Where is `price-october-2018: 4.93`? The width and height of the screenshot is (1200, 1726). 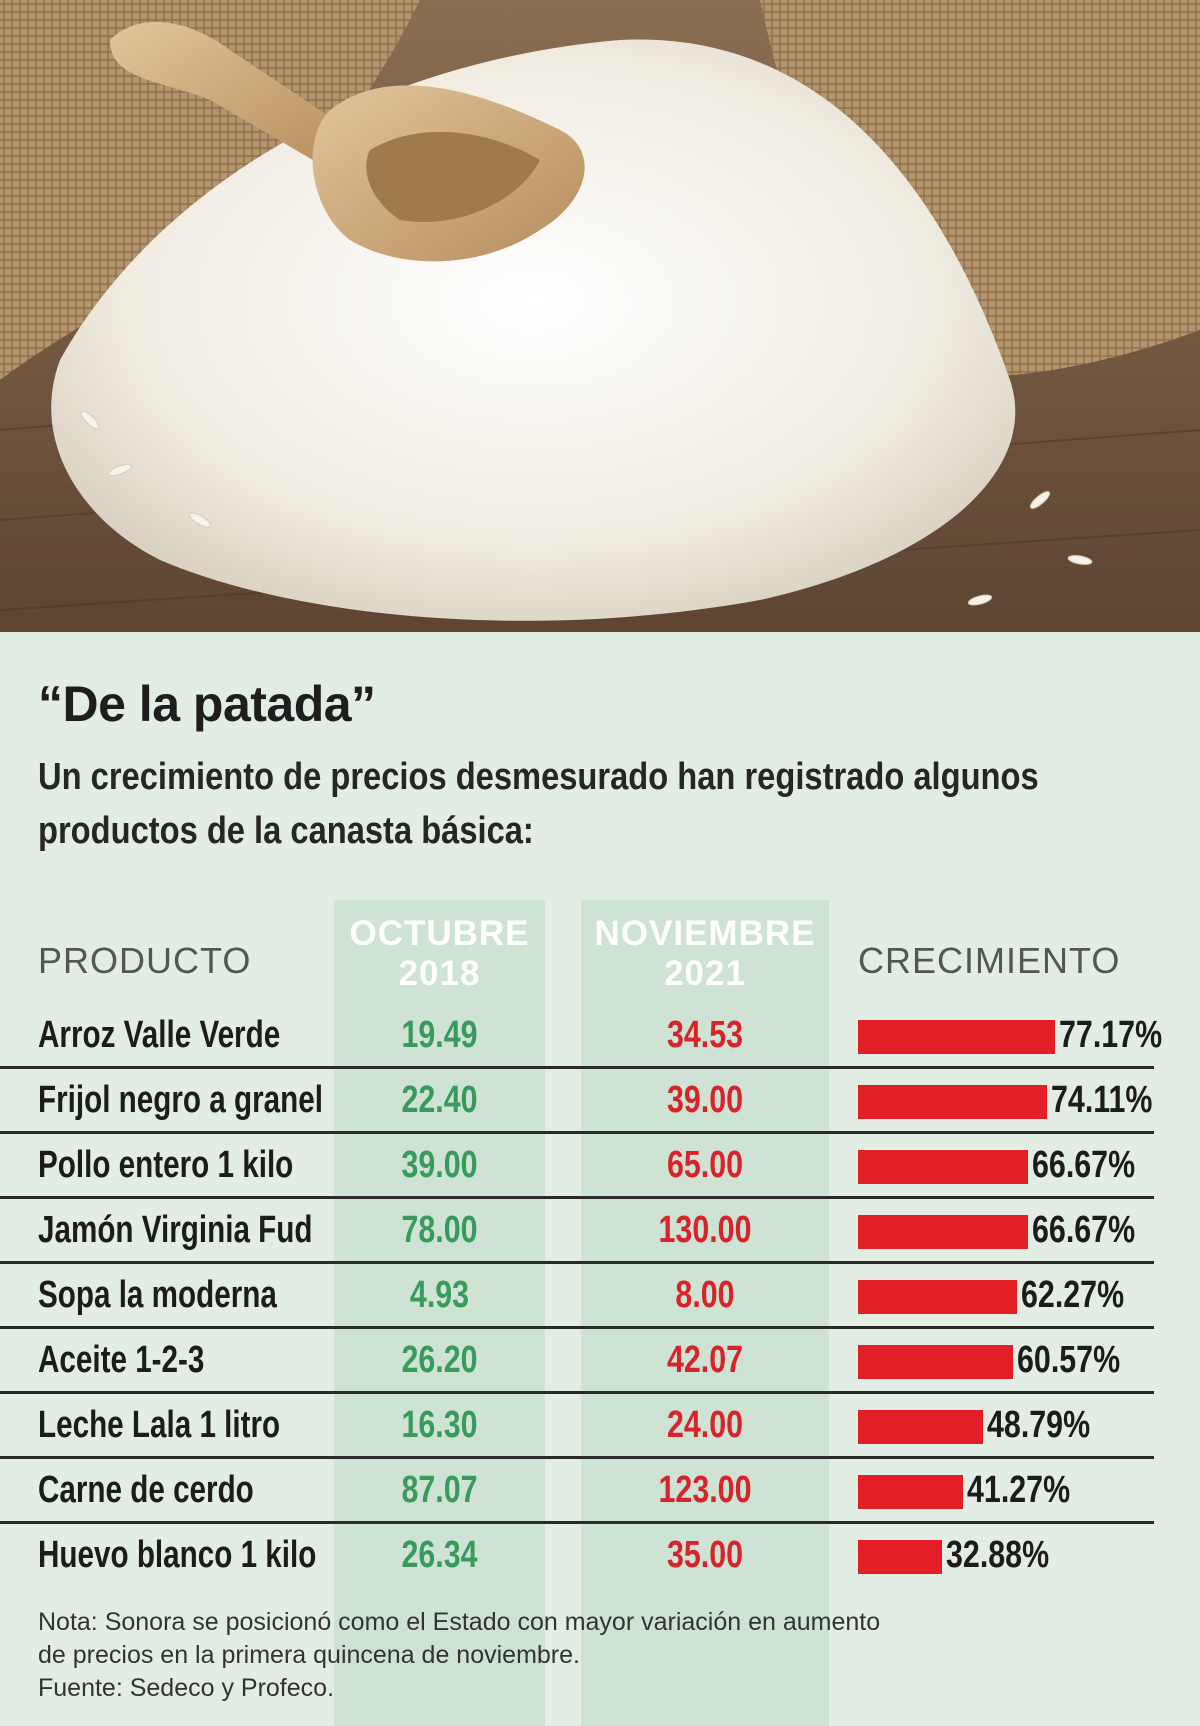 price-october-2018: 4.93 is located at coordinates (439, 1295).